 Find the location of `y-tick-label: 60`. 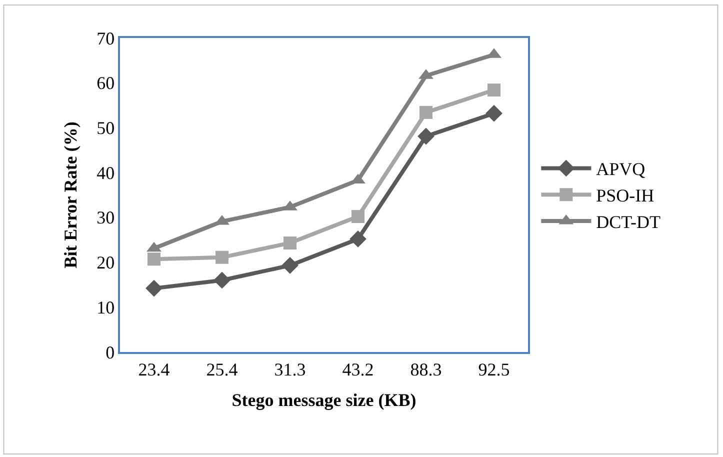

y-tick-label: 60 is located at coordinates (105, 83).